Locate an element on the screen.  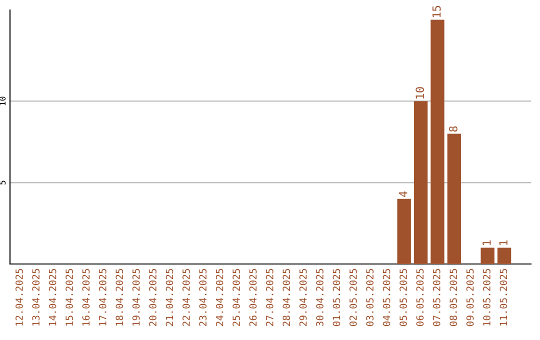
x-tick-label: 23.04.2025 is located at coordinates (203, 297).